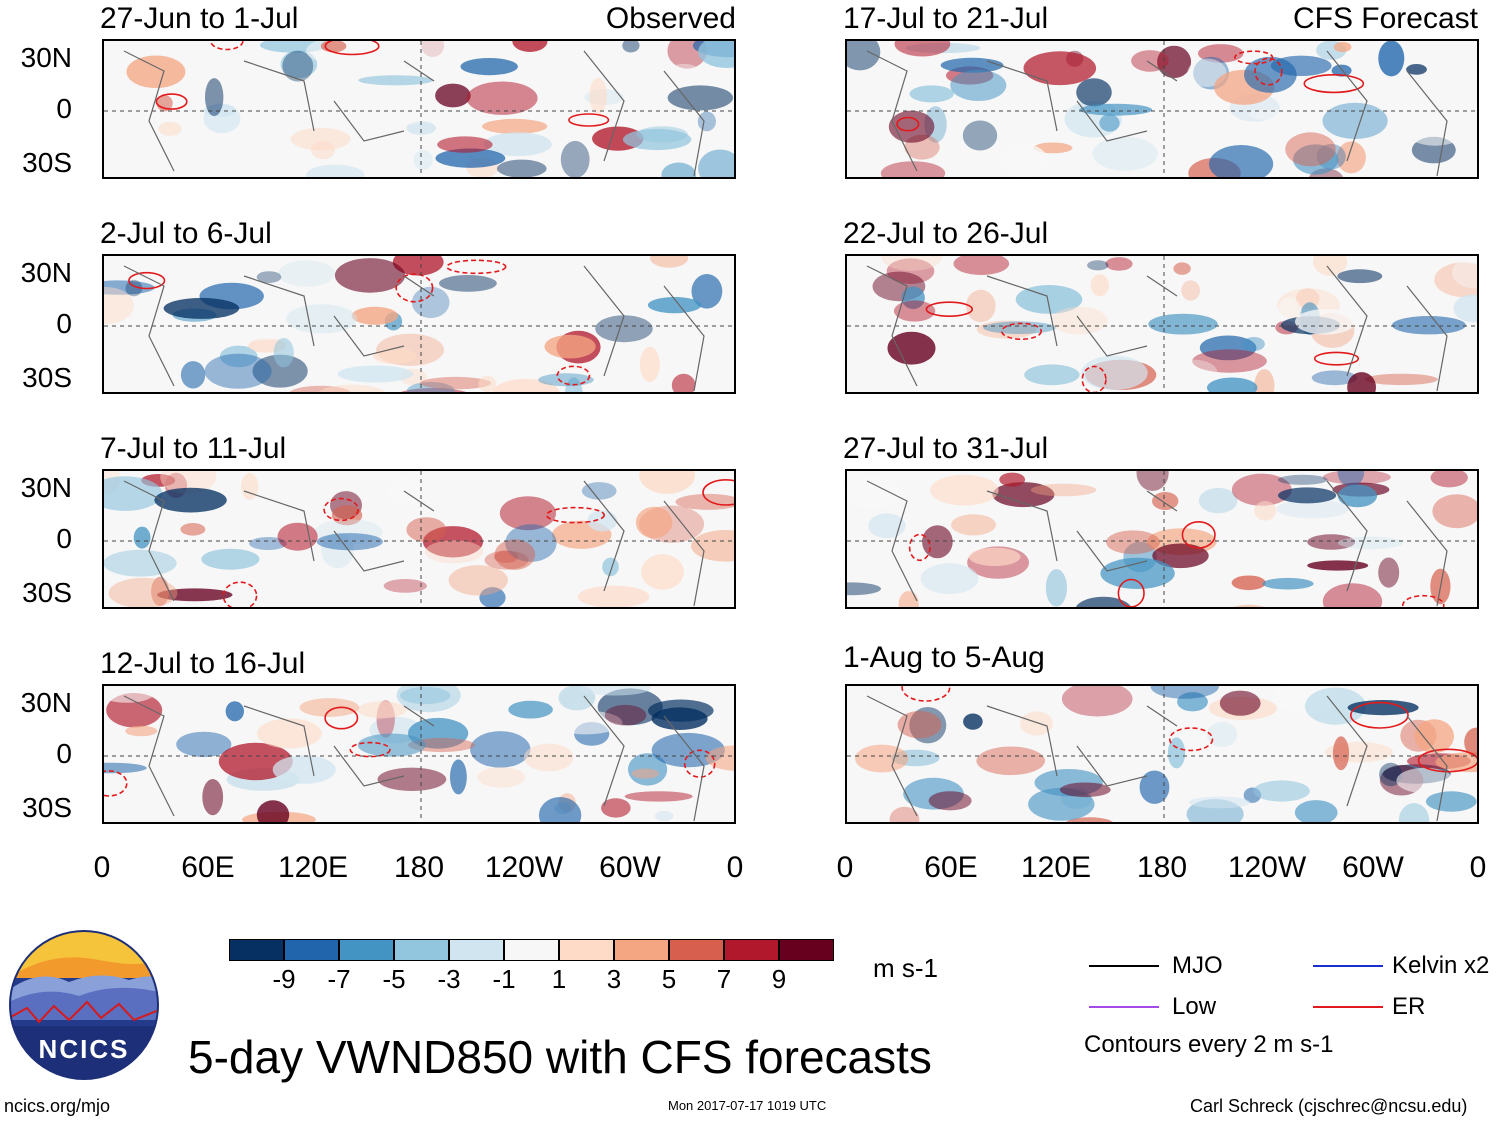 The width and height of the screenshot is (1510, 1121). Describe the element at coordinates (57, 1106) in the screenshot. I see `footer-url: ncics.org/mjo` at that location.